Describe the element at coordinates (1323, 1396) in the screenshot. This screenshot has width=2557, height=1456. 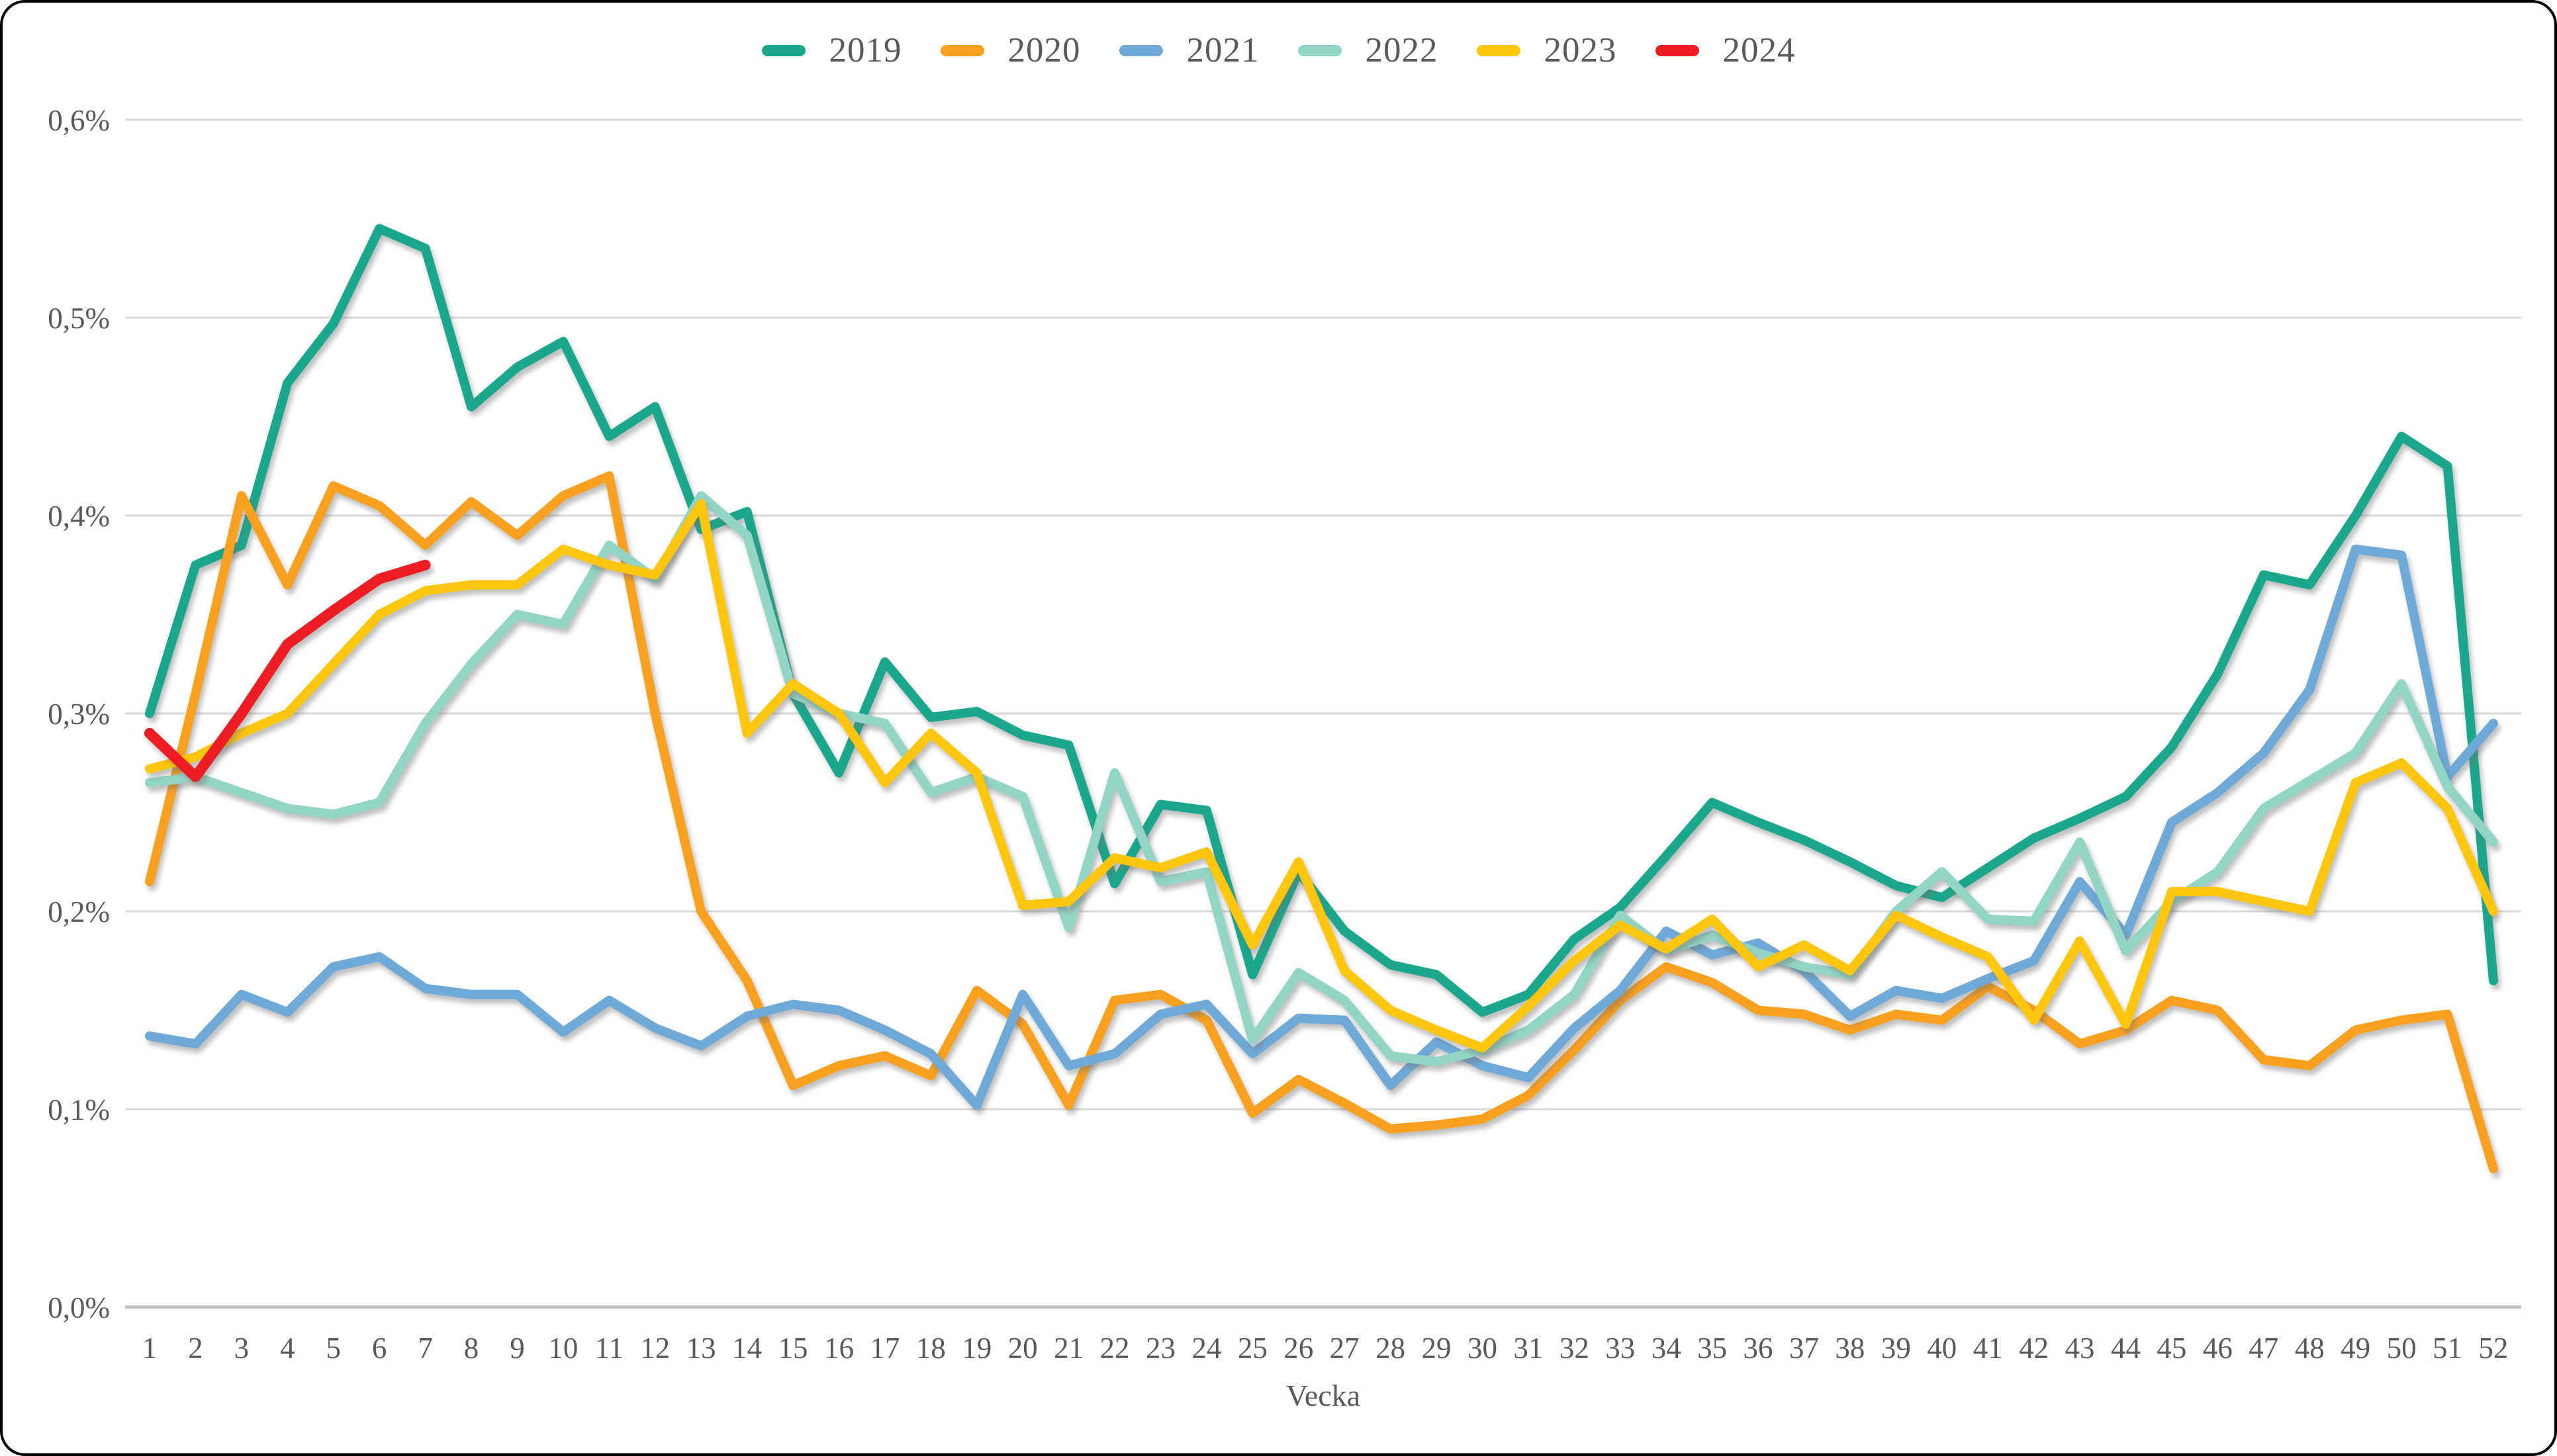
I see `x-axis-title: Vecka` at that location.